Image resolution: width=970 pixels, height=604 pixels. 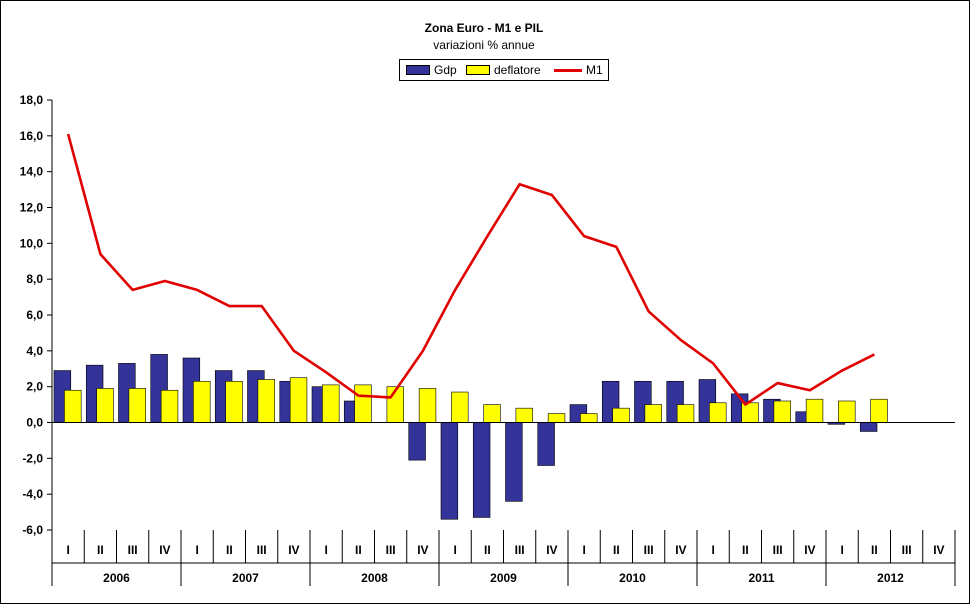 I want to click on x-tick-label-quarter-23: IV, so click(x=809, y=550).